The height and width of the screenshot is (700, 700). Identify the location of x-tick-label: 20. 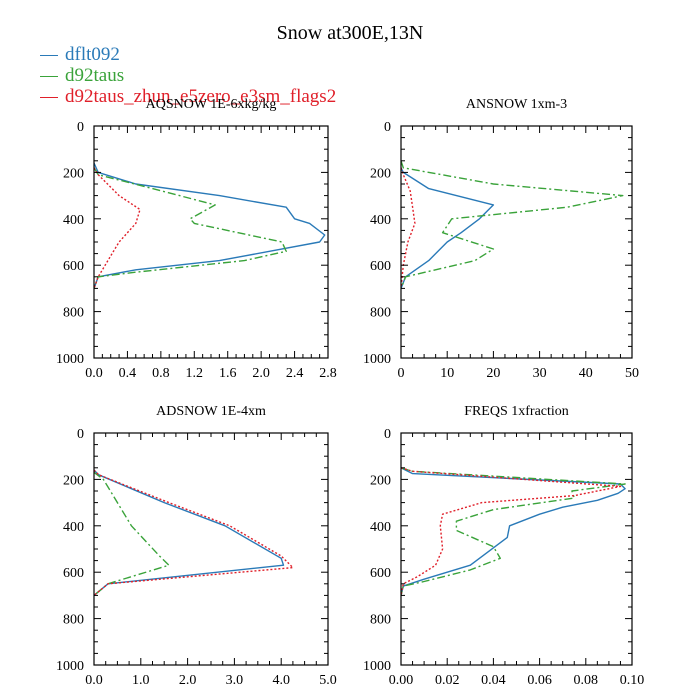
(493, 373).